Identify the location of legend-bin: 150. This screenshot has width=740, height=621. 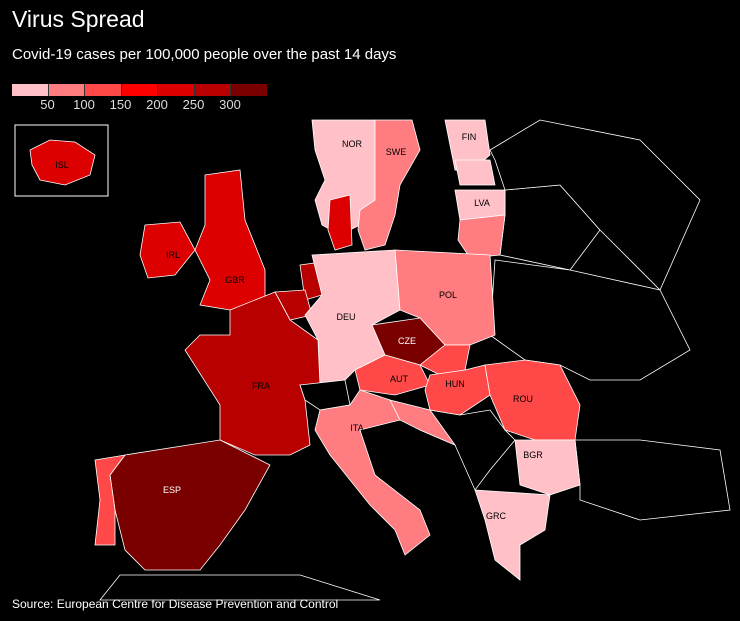
(108, 98).